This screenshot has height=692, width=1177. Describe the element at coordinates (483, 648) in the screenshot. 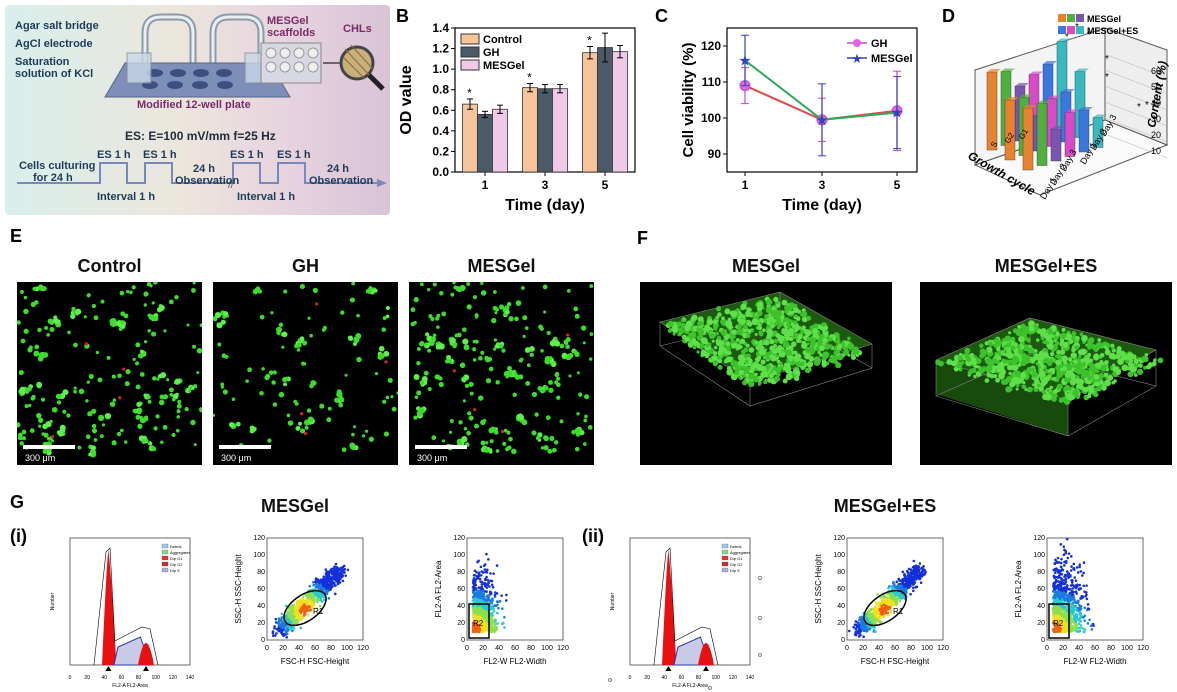

I see `x-tick-label: 20` at that location.